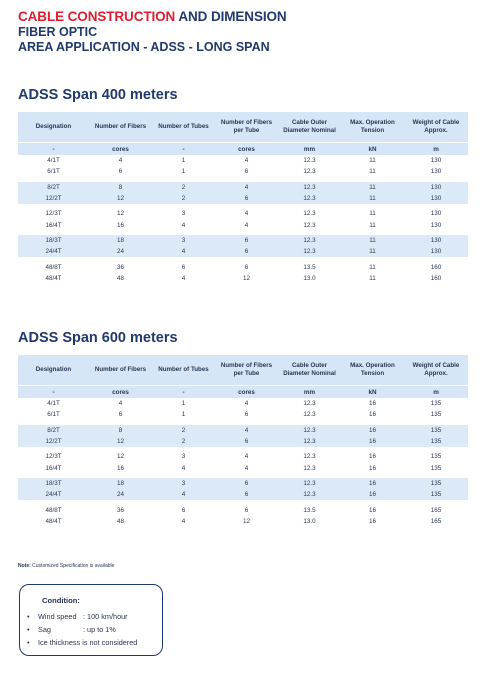 This screenshot has height=675, width=485. I want to click on footnote-label: Note:, so click(24, 566).